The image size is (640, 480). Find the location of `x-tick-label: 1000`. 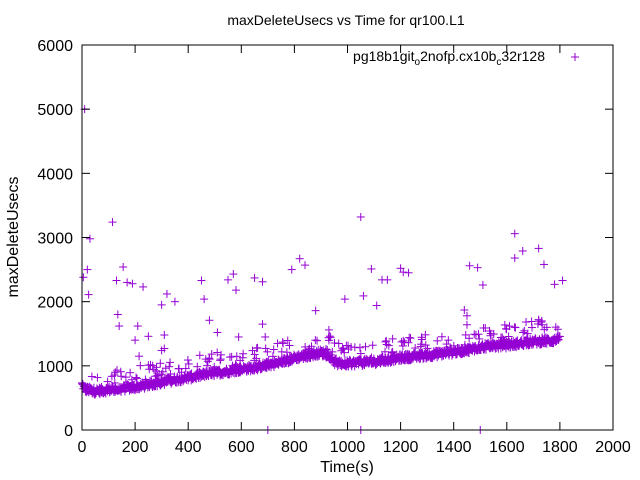

x-tick-label: 1000 is located at coordinates (348, 447).